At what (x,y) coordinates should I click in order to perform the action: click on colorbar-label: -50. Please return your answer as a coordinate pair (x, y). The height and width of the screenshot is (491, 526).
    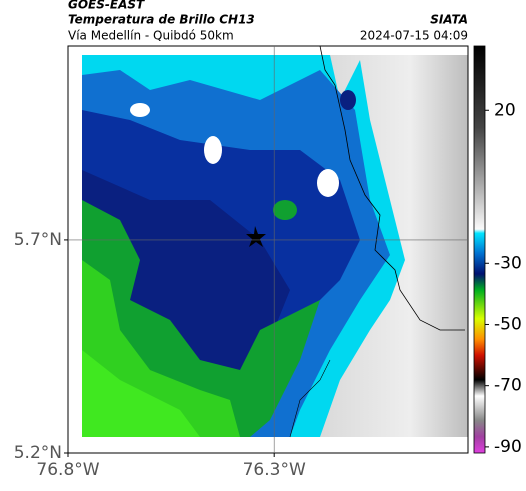
    Looking at the image, I should click on (508, 324).